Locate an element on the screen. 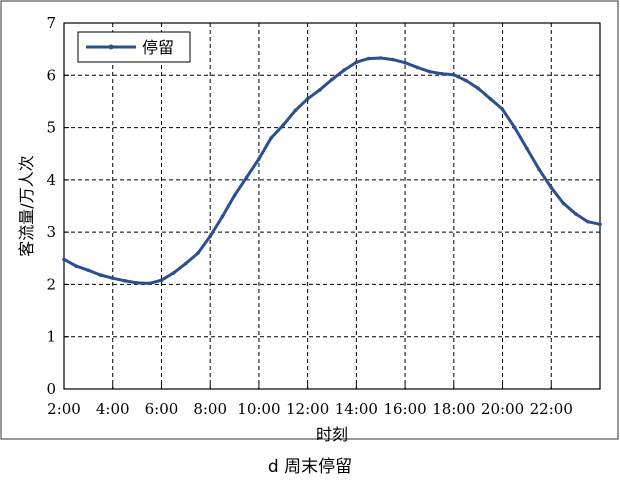  x-tick-label: 14:00 is located at coordinates (356, 409).